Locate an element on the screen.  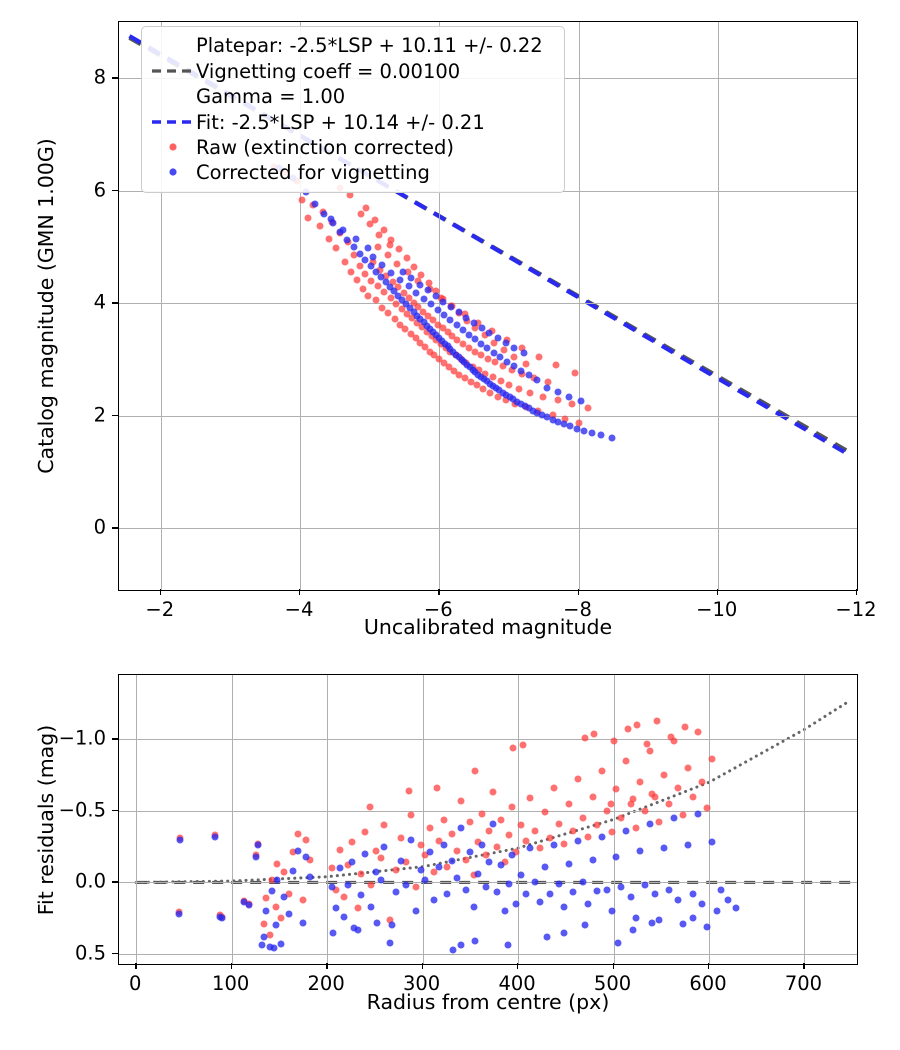
x-tick-label: −6 is located at coordinates (438, 609).